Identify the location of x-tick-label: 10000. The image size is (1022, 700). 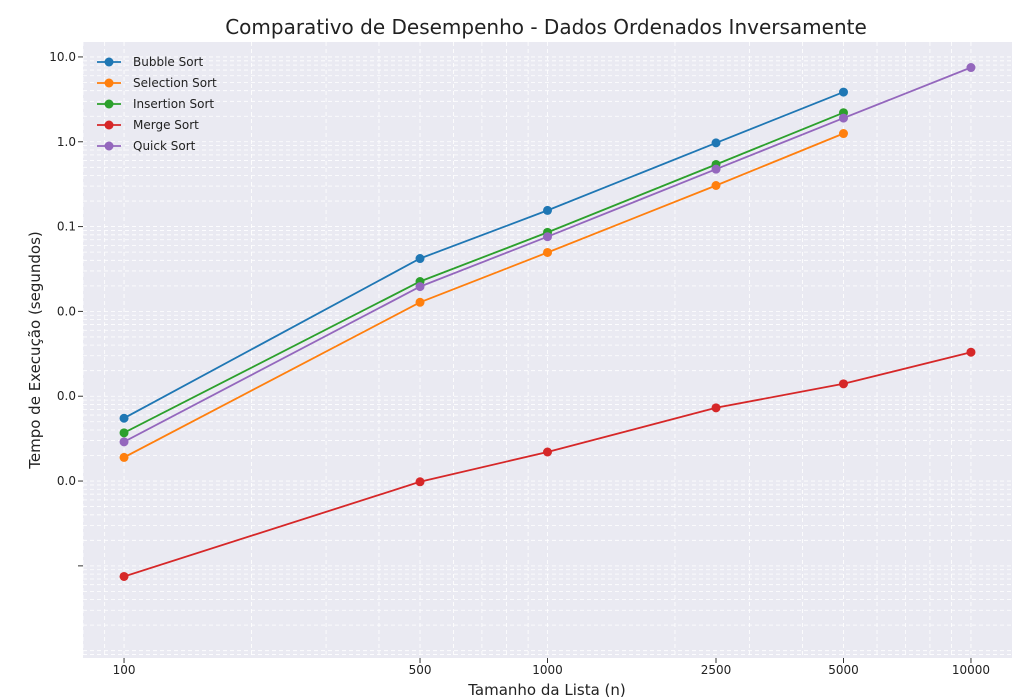
(971, 670).